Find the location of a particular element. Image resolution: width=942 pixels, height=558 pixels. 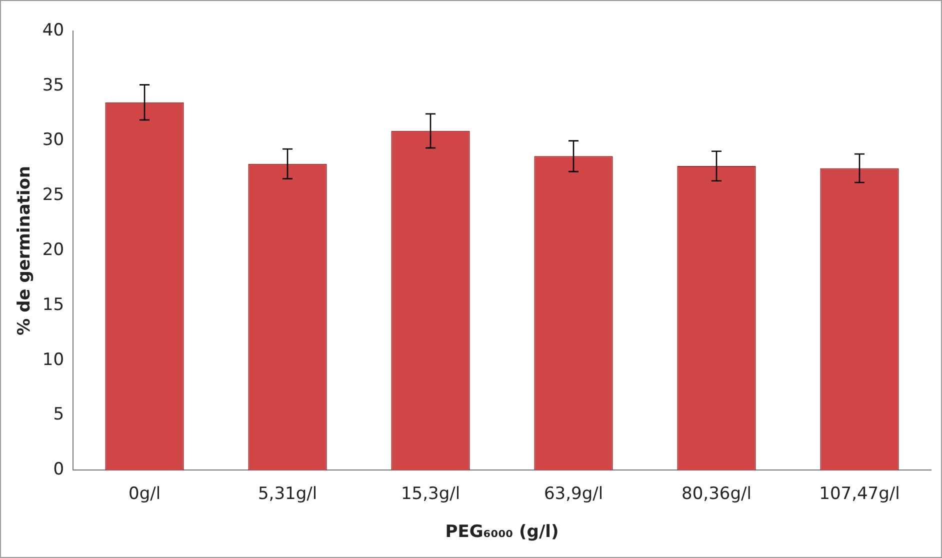

y-tick-label: 20 is located at coordinates (53, 250).